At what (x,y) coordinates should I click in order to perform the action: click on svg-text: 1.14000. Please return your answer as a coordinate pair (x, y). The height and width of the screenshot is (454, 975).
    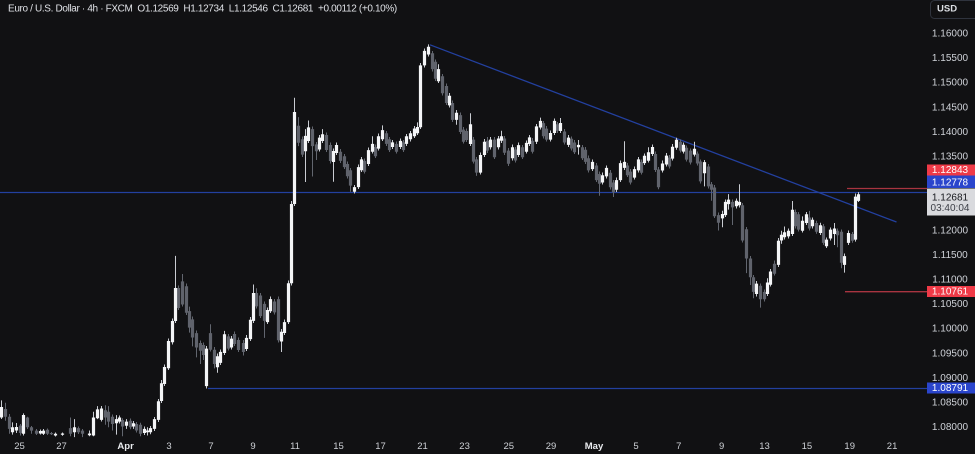
    Looking at the image, I should click on (950, 132).